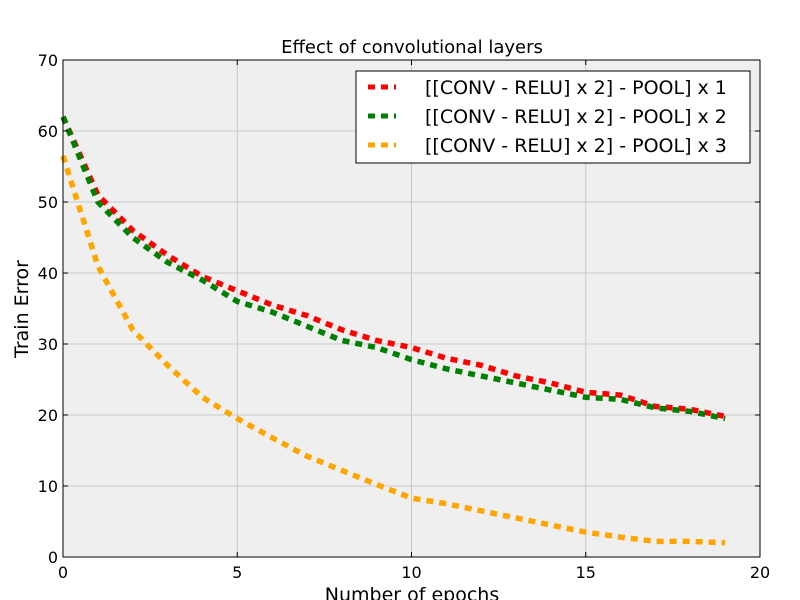 Image resolution: width=800 pixels, height=600 pixels. What do you see at coordinates (576, 88) in the screenshot?
I see `legend-label-series-1: [[CONV - RELU] x 2] - POOL] x 1` at bounding box center [576, 88].